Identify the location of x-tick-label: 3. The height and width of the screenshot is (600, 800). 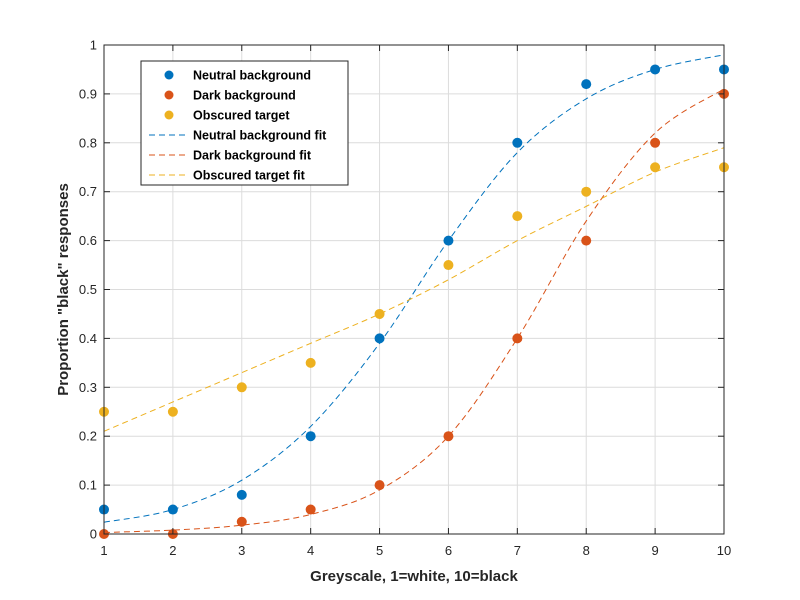
(241, 550).